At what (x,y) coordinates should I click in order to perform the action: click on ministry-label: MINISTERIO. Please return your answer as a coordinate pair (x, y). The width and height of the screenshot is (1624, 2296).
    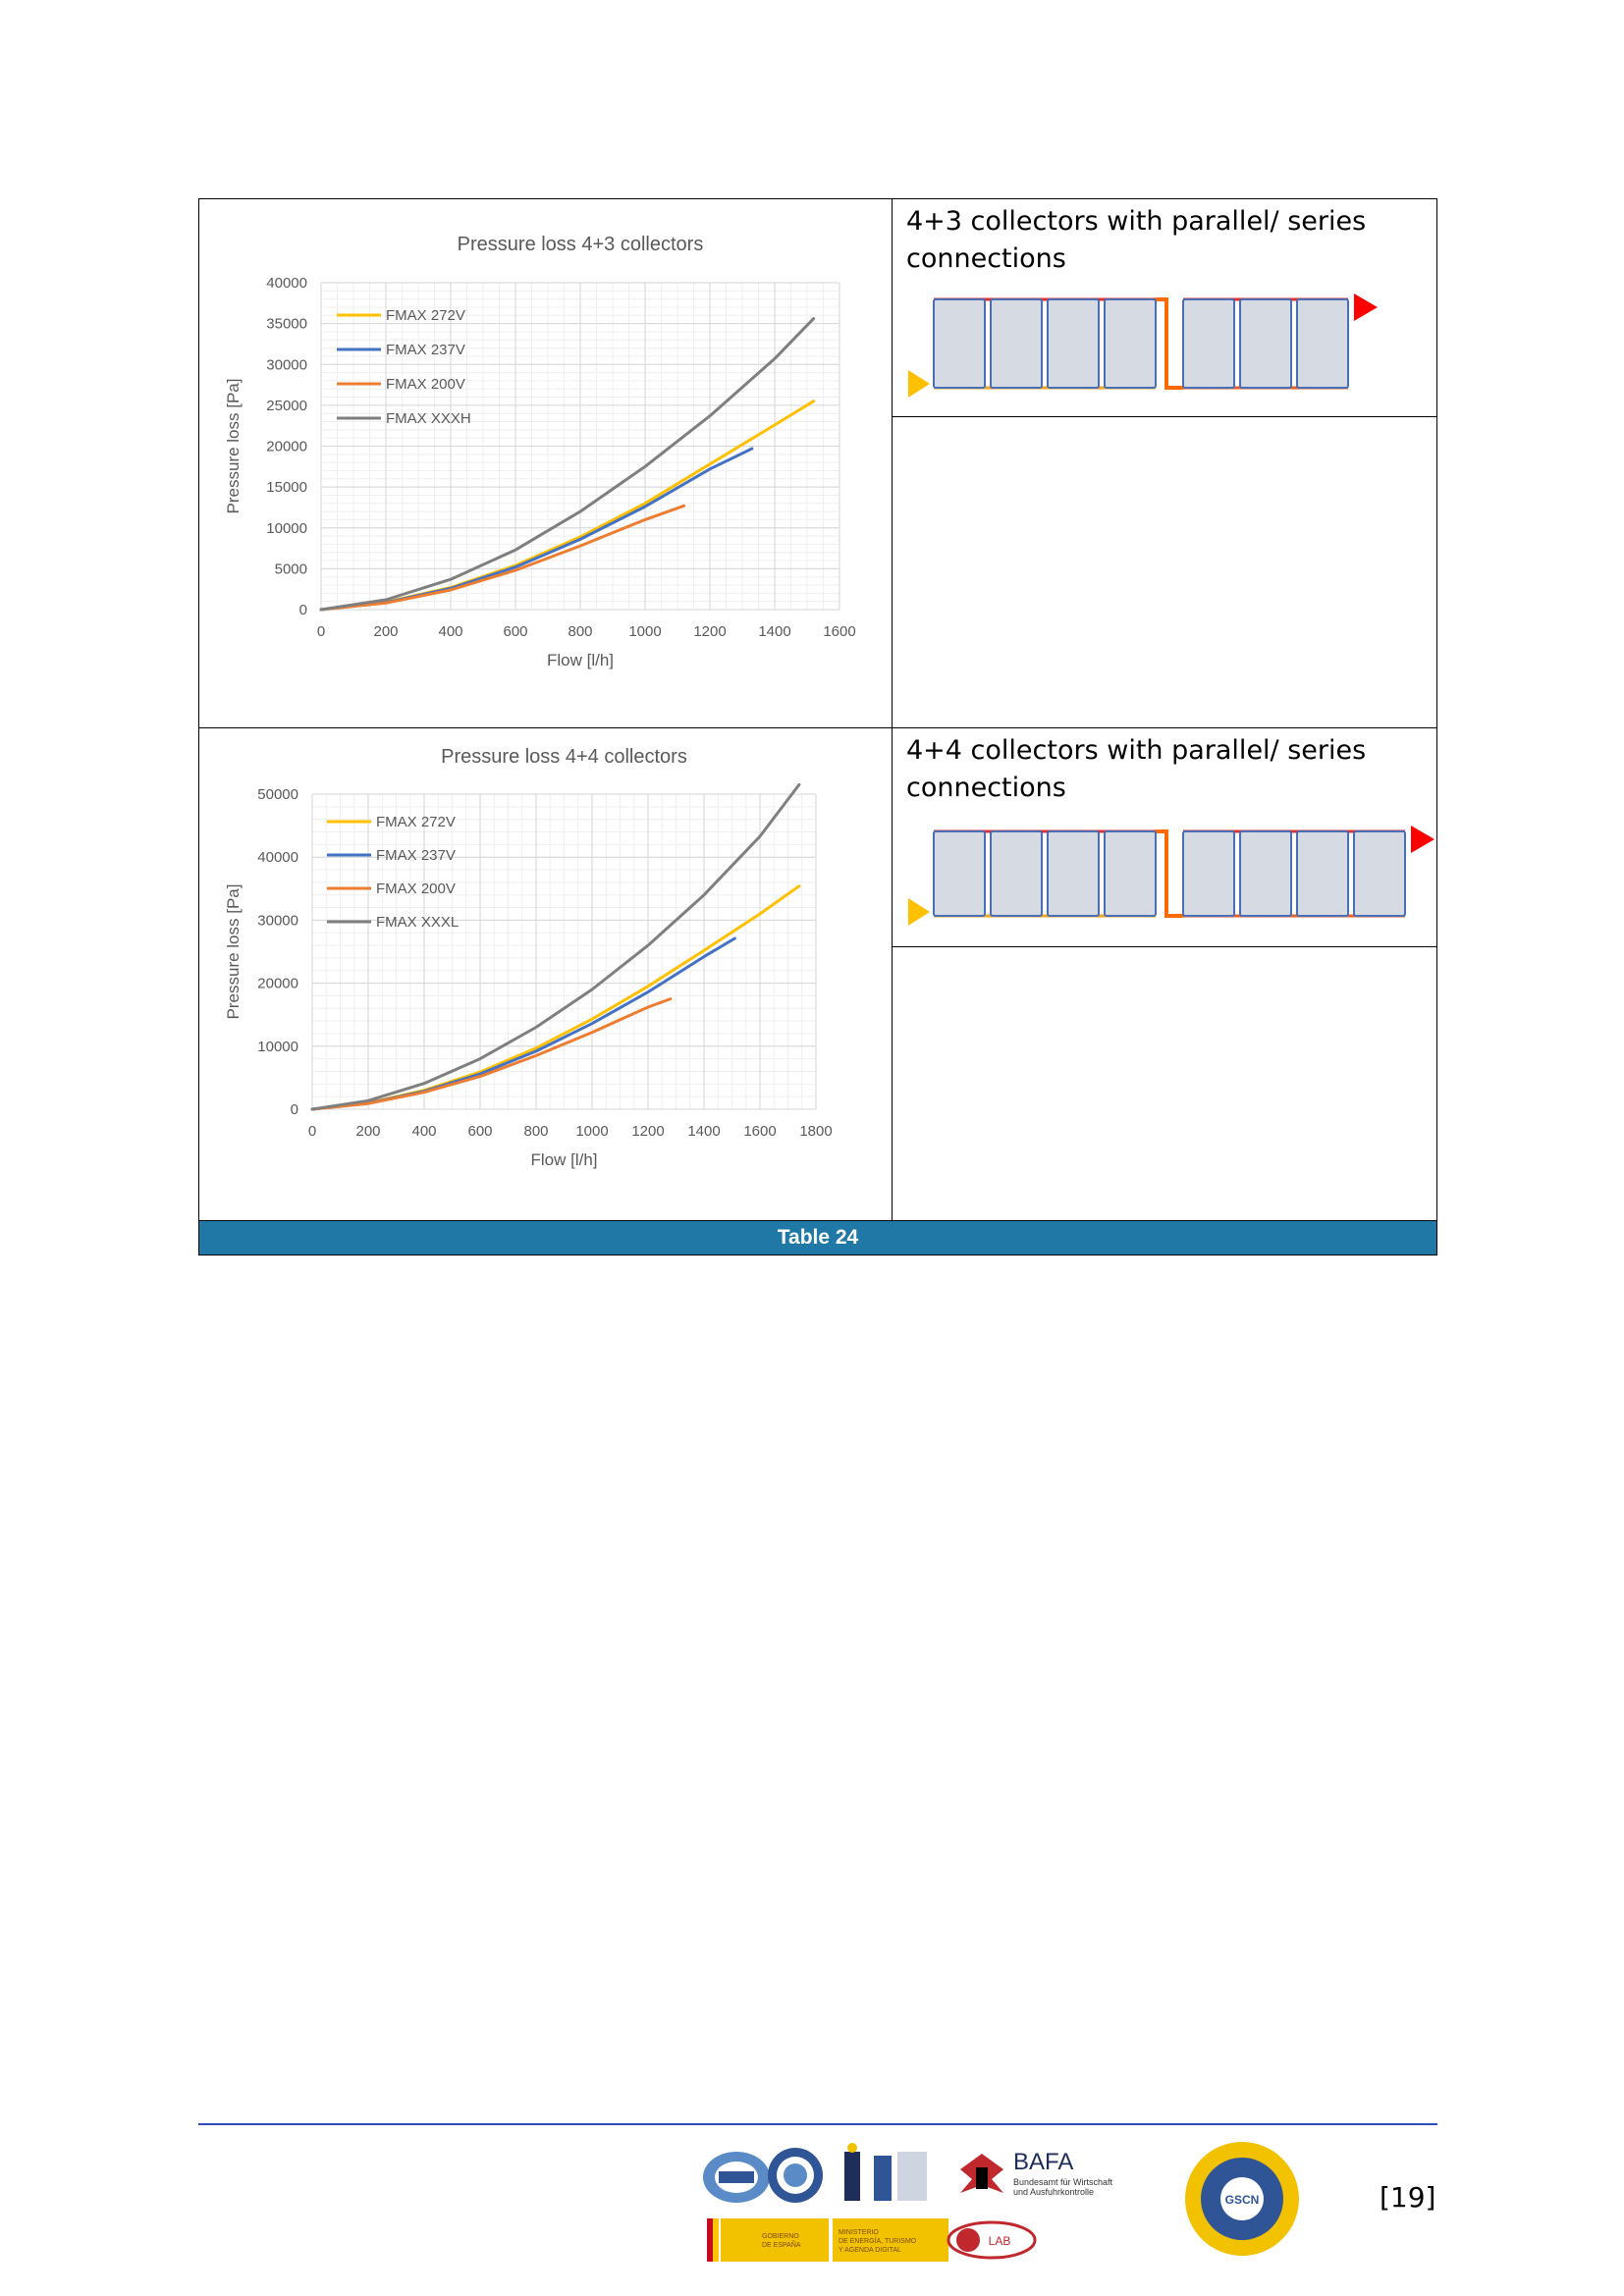
    Looking at the image, I should click on (859, 2233).